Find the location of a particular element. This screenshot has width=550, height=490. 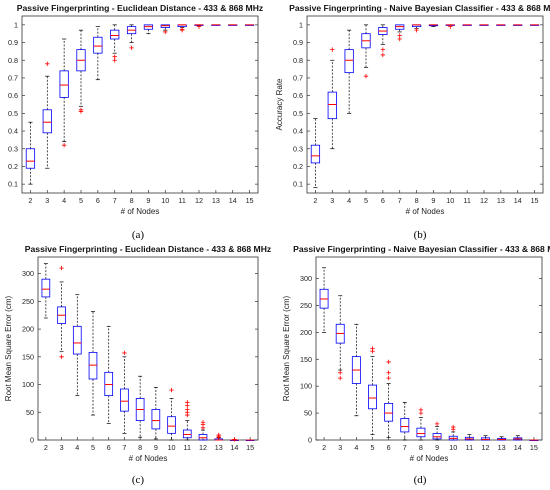

panel-label: (d) is located at coordinates (420, 480).